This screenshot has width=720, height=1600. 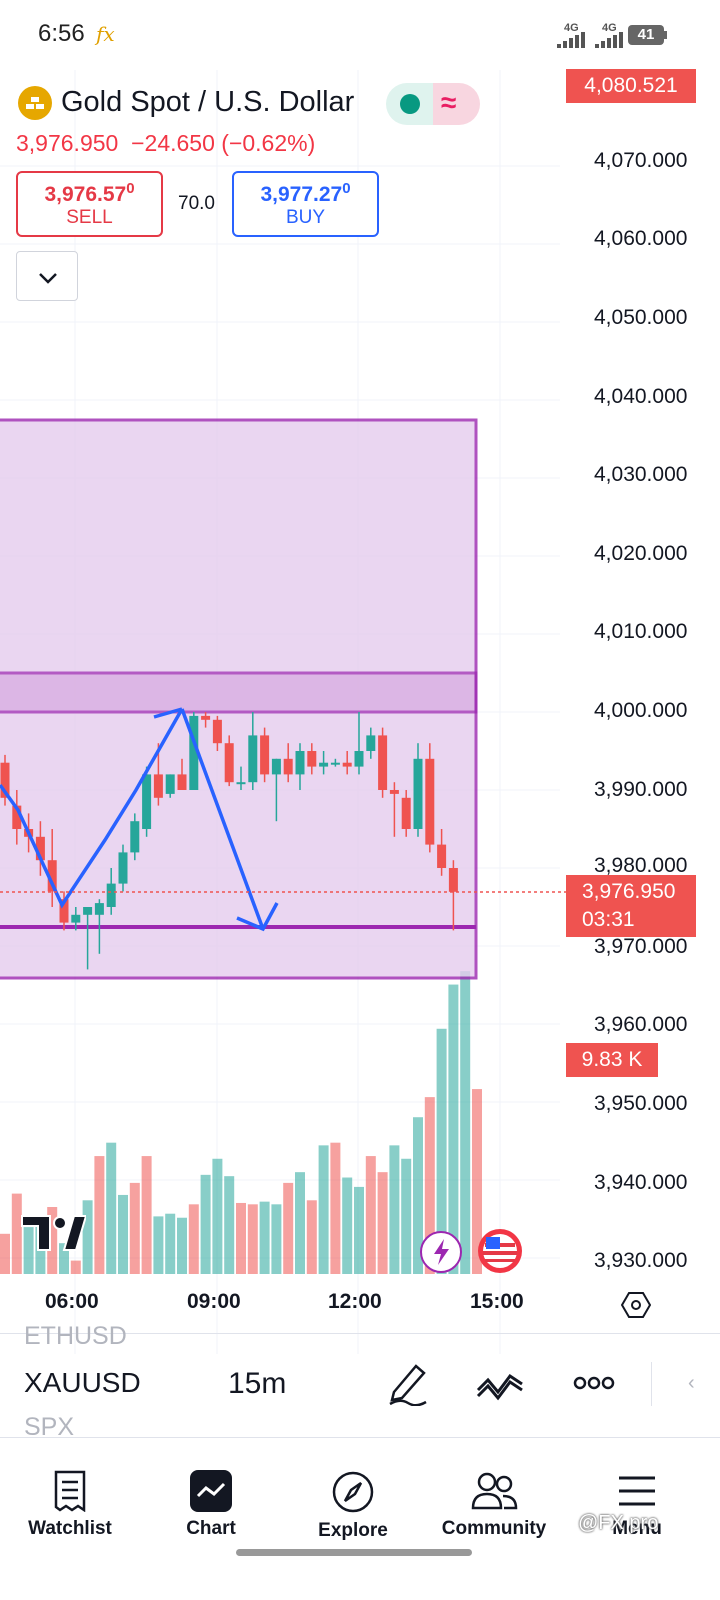 What do you see at coordinates (641, 1182) in the screenshot?
I see `price-tick-label: 3,940.000` at bounding box center [641, 1182].